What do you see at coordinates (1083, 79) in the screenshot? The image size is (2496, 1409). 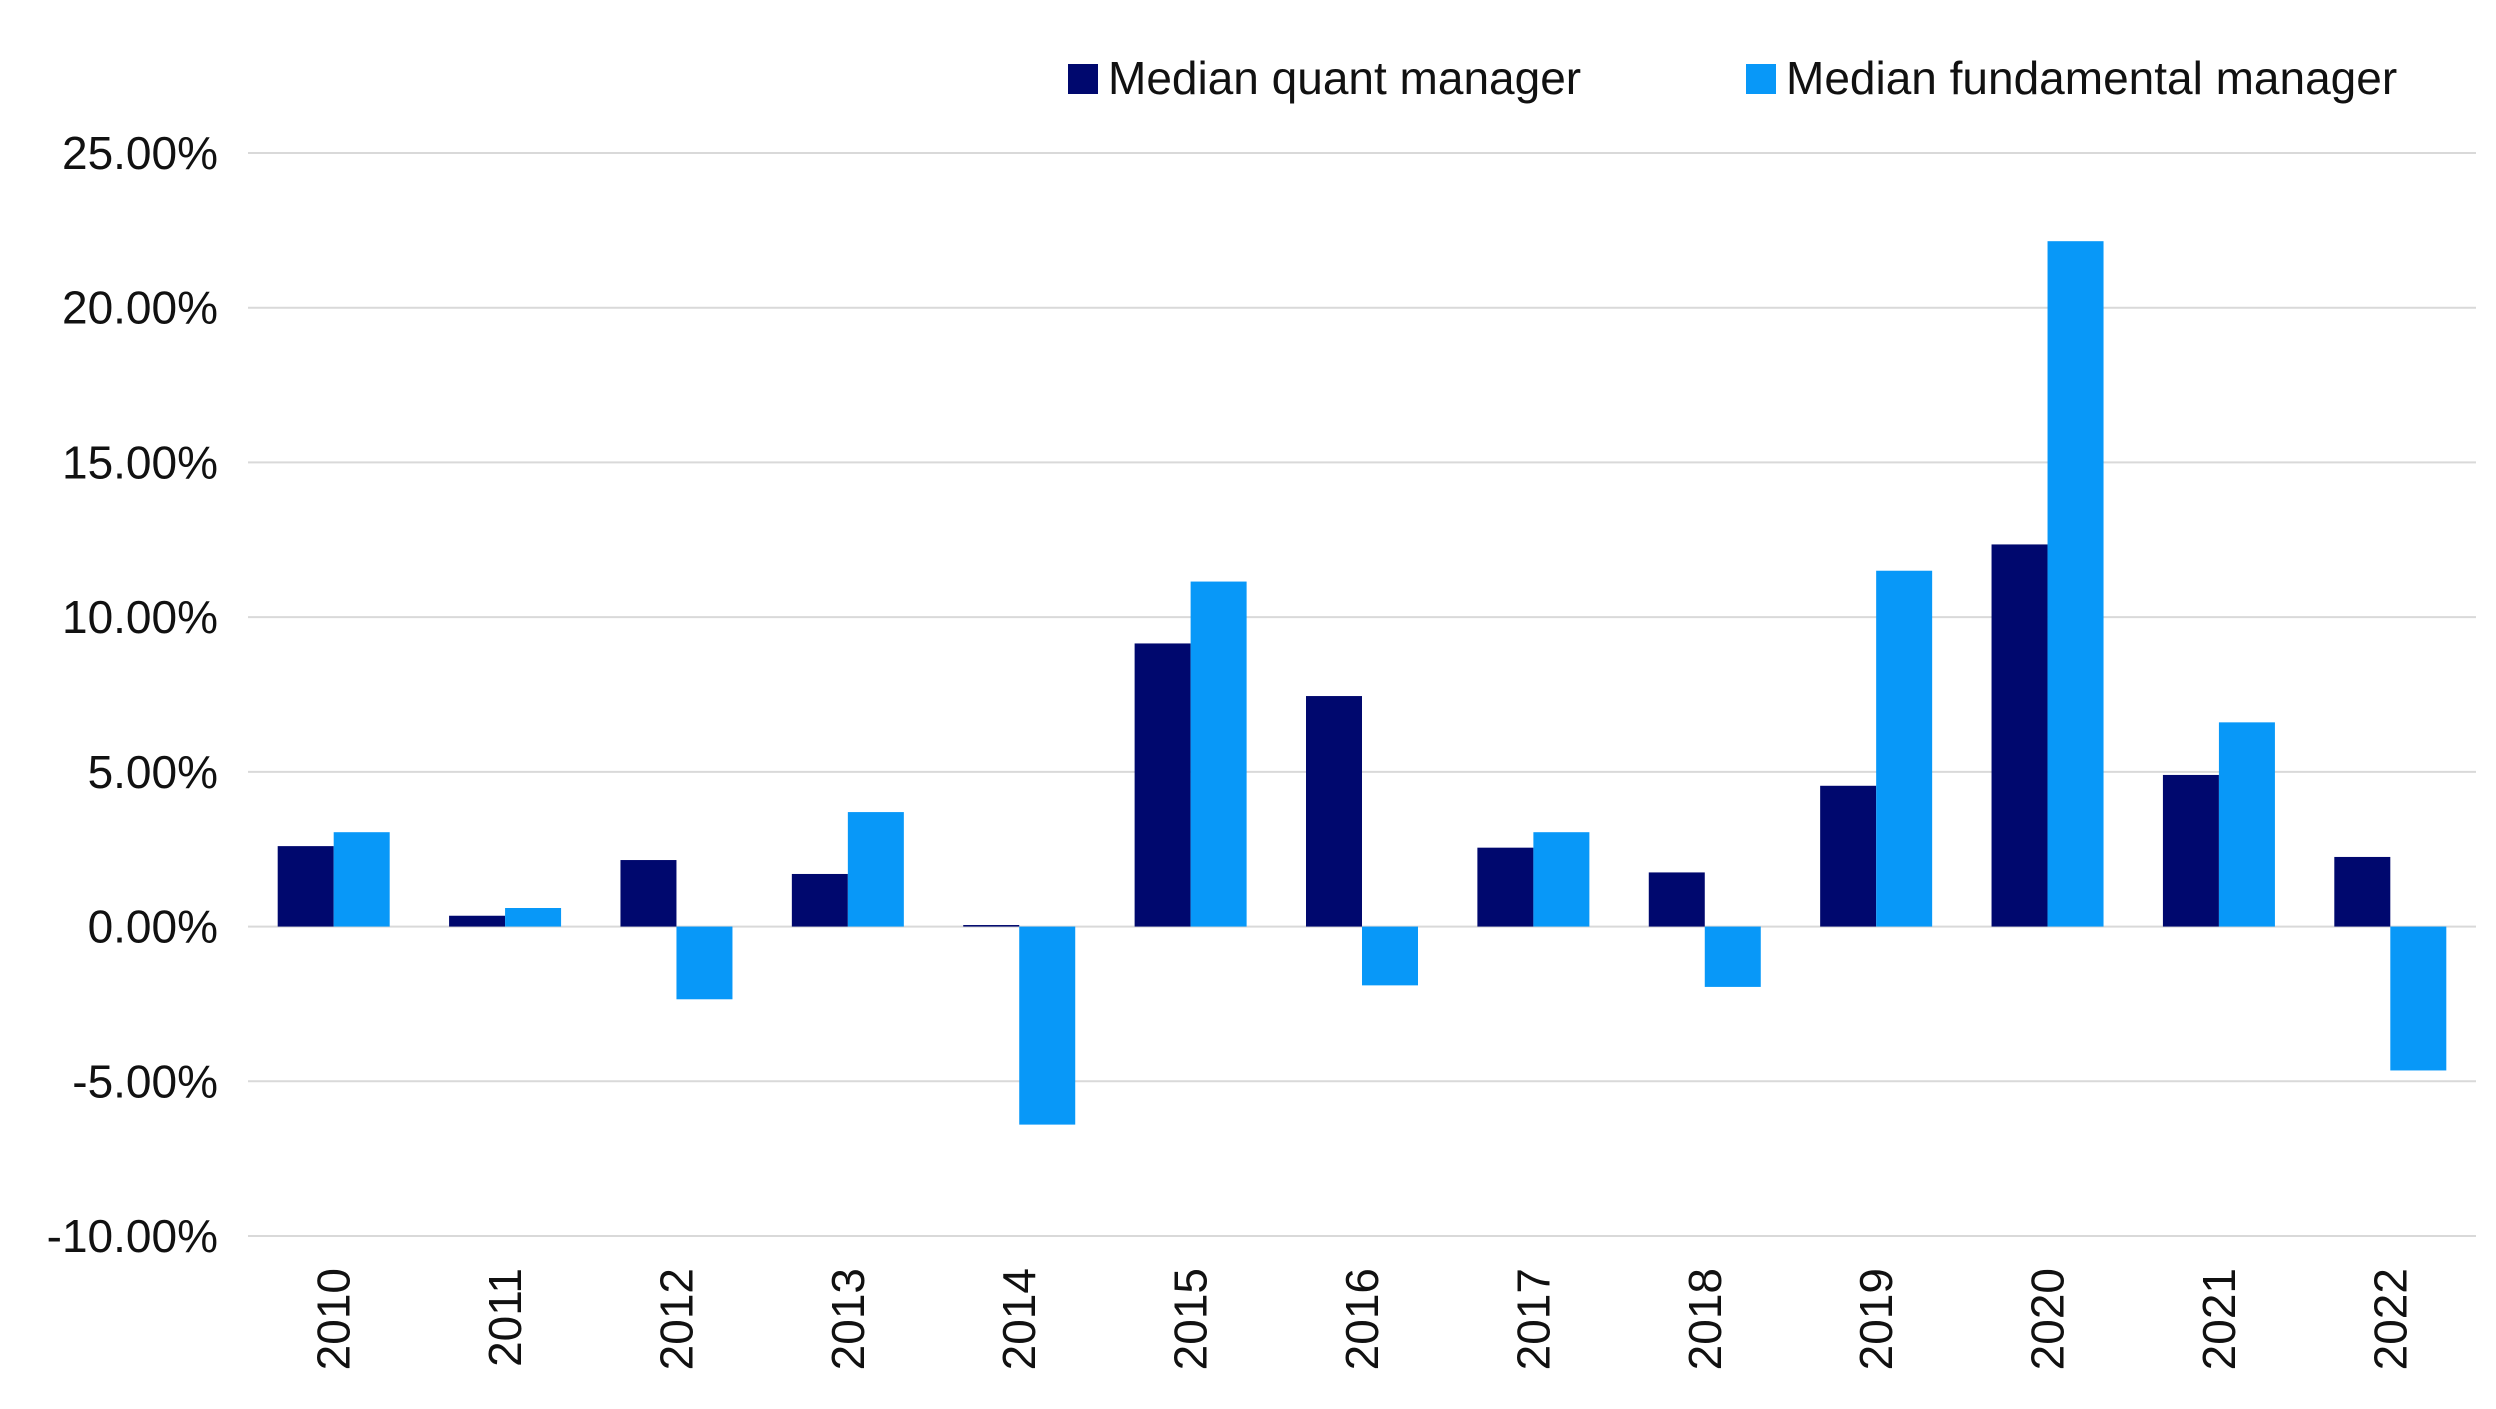 I see `legend-swatch-quant` at bounding box center [1083, 79].